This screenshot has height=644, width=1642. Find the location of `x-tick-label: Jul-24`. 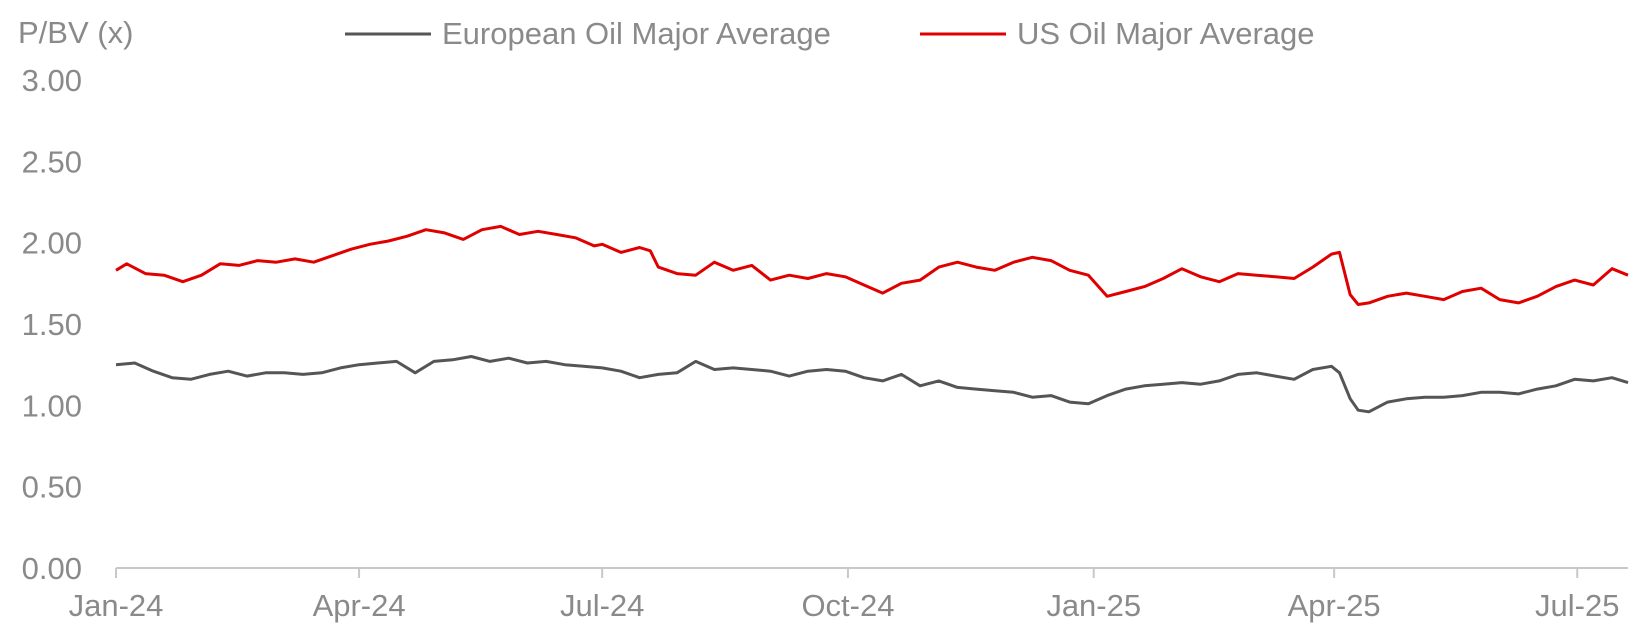

x-tick-label: Jul-24 is located at coordinates (602, 605).